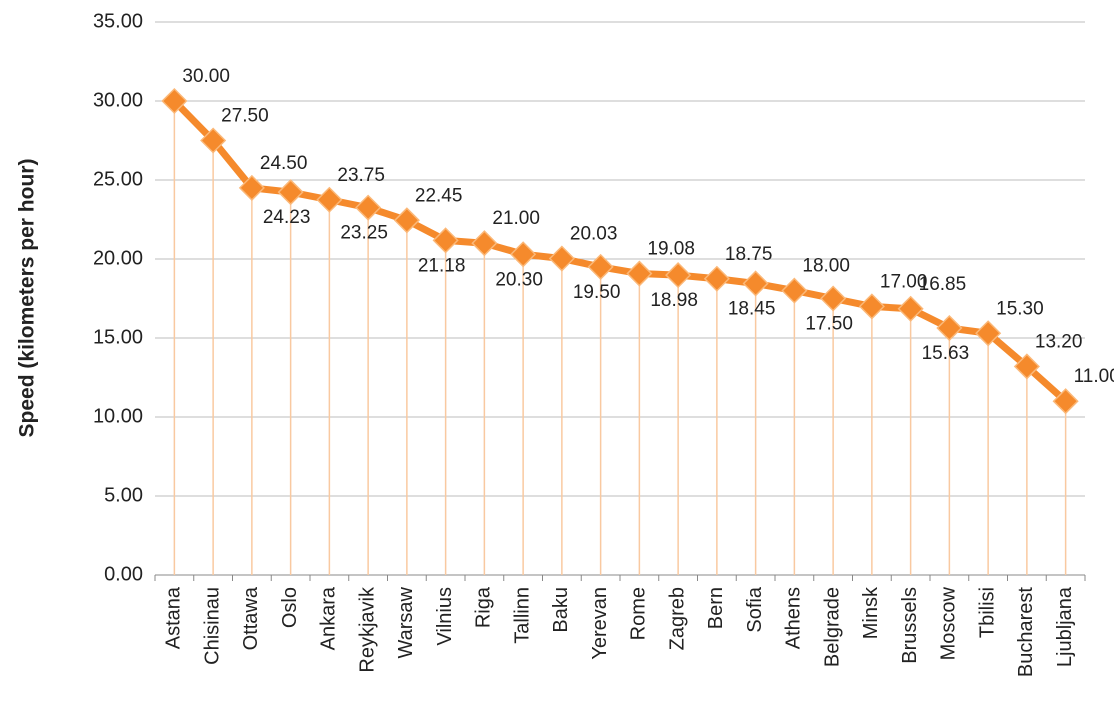 The image size is (1114, 725). I want to click on data-label: 23.25, so click(364, 233).